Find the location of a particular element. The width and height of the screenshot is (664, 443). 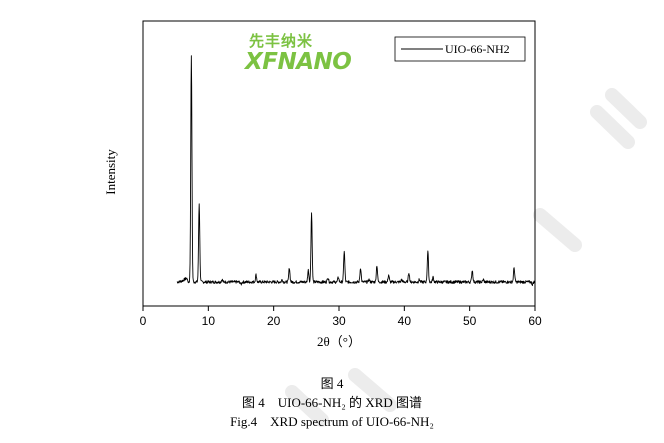

xfnano-logo: 先丰纳米 XFNANO is located at coordinates (298, 54).